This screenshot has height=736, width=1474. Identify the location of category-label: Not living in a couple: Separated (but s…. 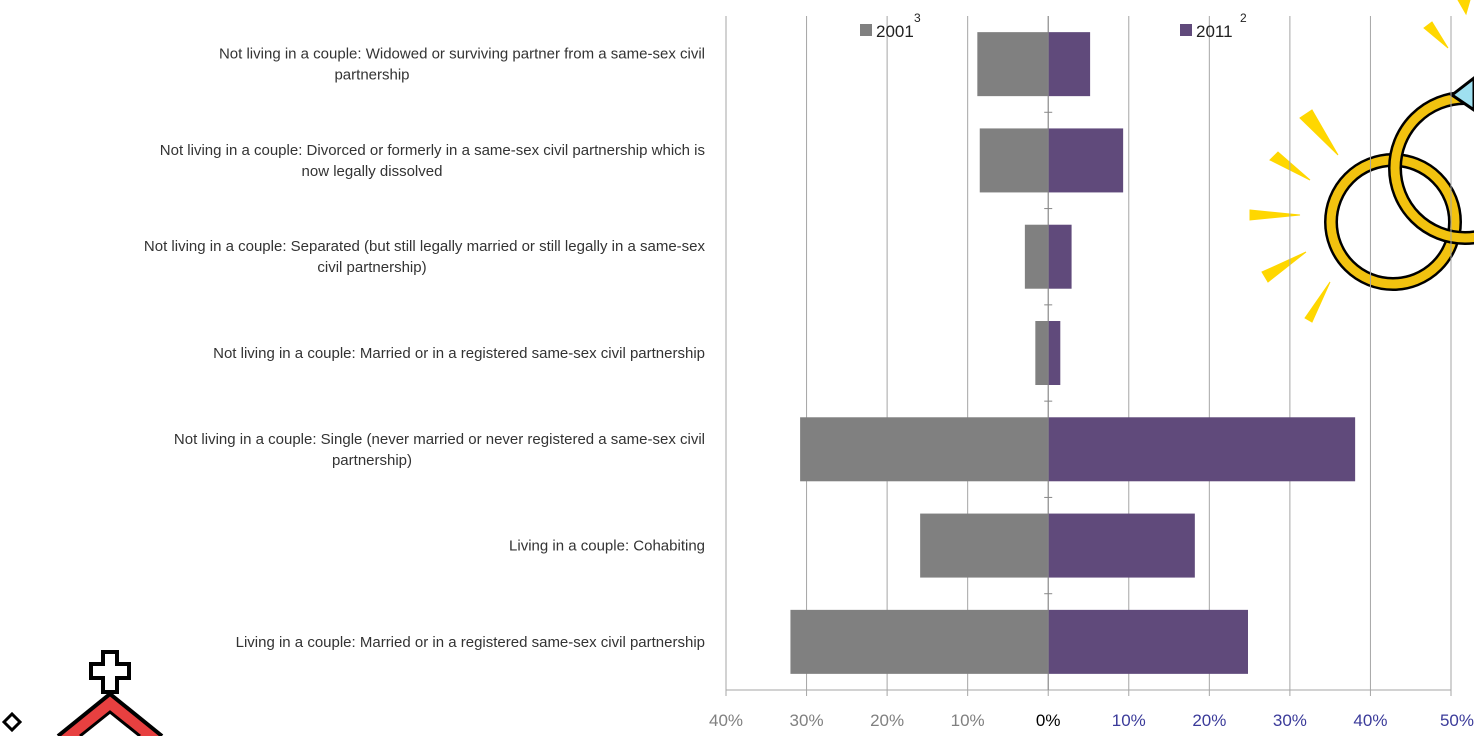
(425, 246).